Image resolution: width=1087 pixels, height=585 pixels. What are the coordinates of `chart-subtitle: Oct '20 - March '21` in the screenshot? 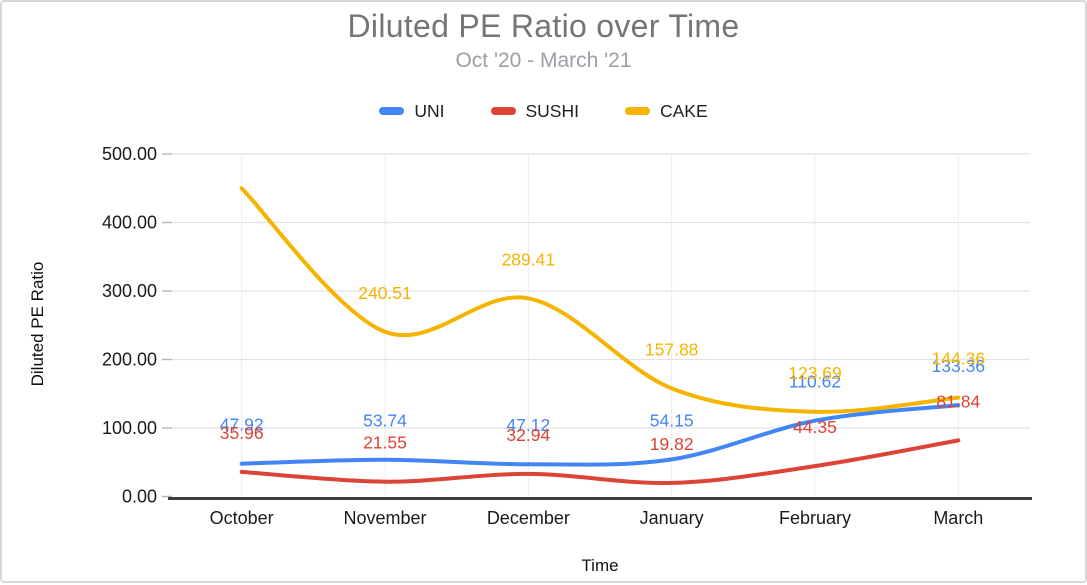 It's located at (543, 60).